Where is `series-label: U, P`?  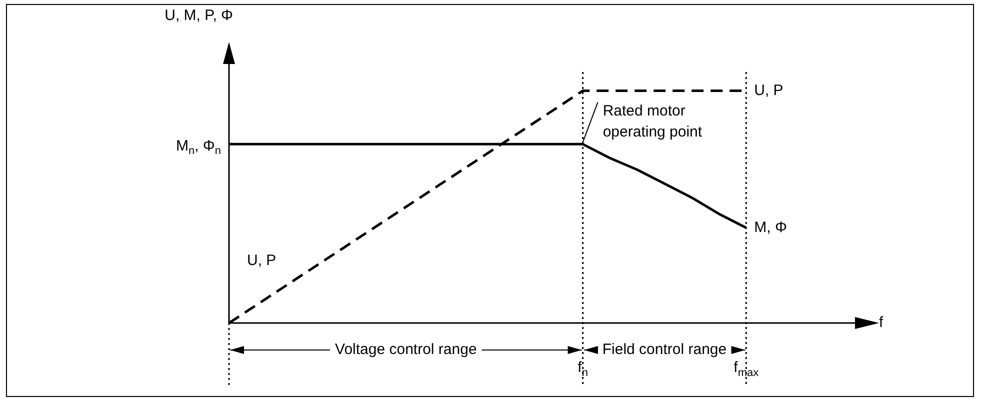
series-label: U, P is located at coordinates (769, 90).